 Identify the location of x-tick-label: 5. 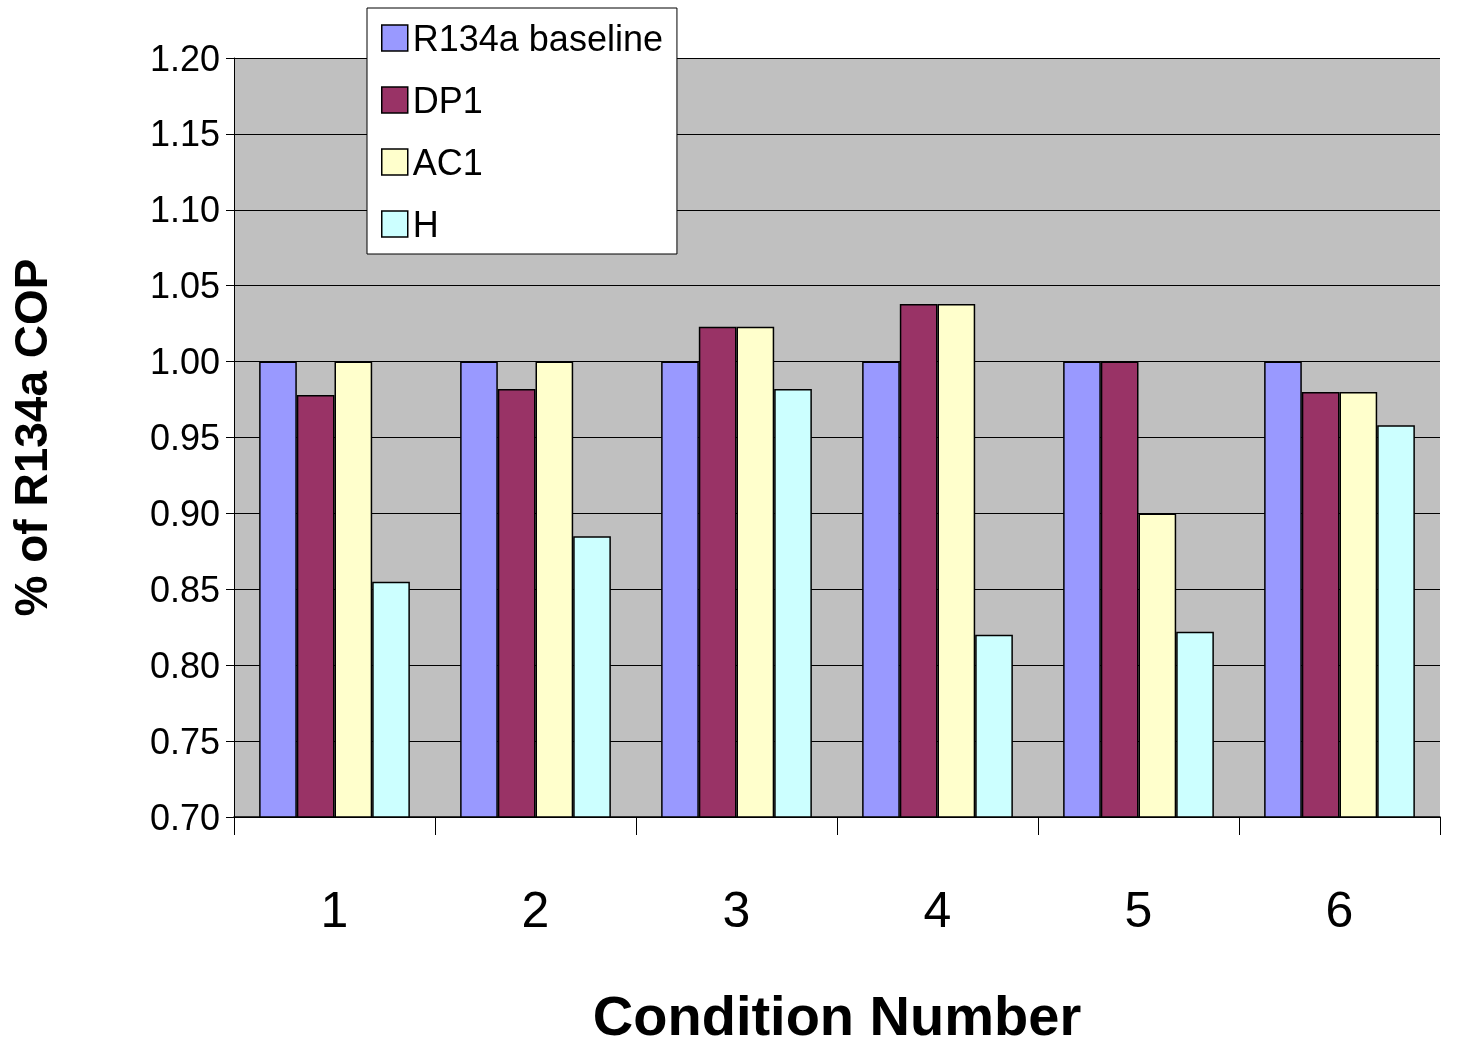
(1138, 910).